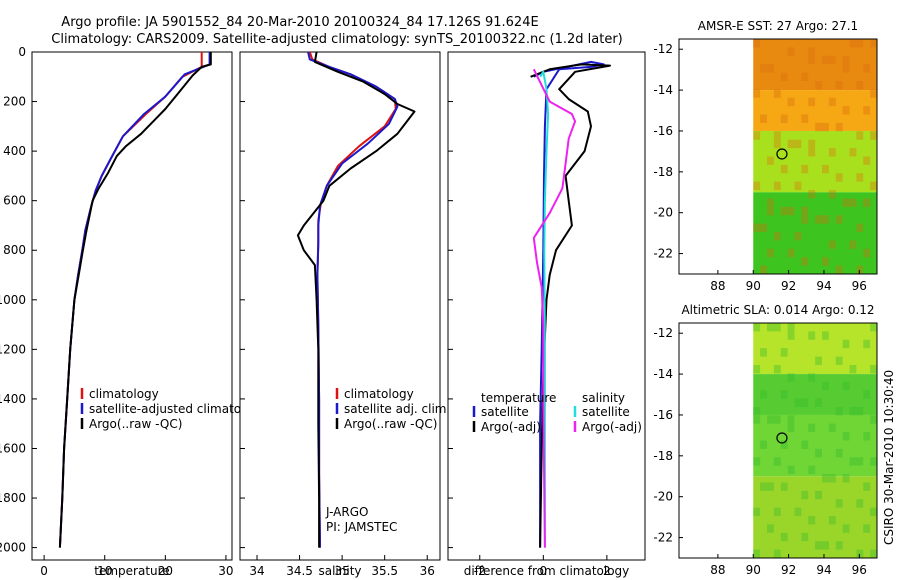 The image size is (900, 580). I want to click on map-x-tick-label: 94, so click(823, 570).